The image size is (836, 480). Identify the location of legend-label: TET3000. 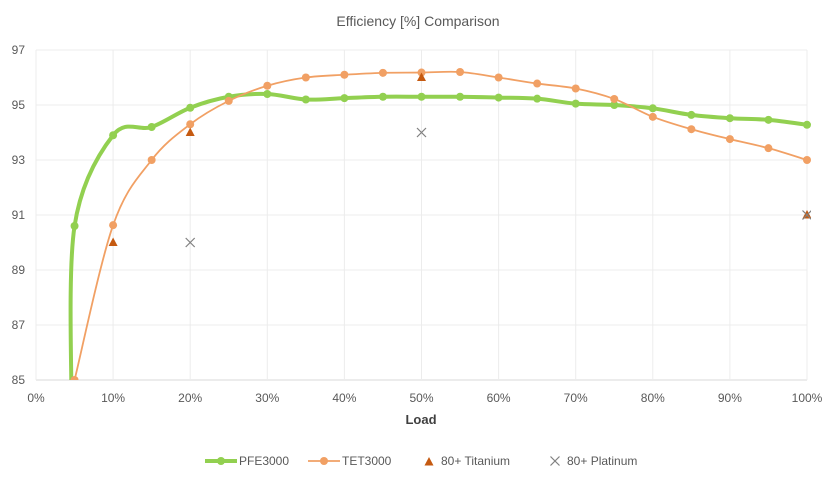
(367, 461).